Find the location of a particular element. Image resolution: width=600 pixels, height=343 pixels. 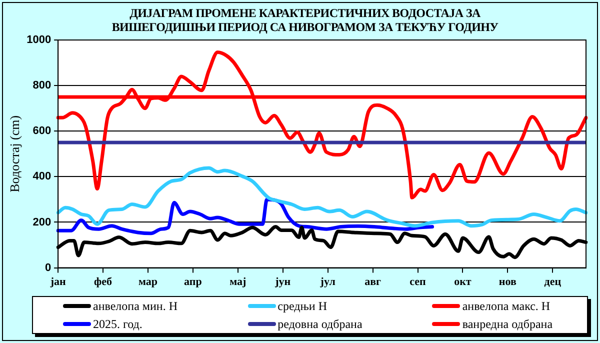

legend-label: 2025. год. is located at coordinates (117, 324).